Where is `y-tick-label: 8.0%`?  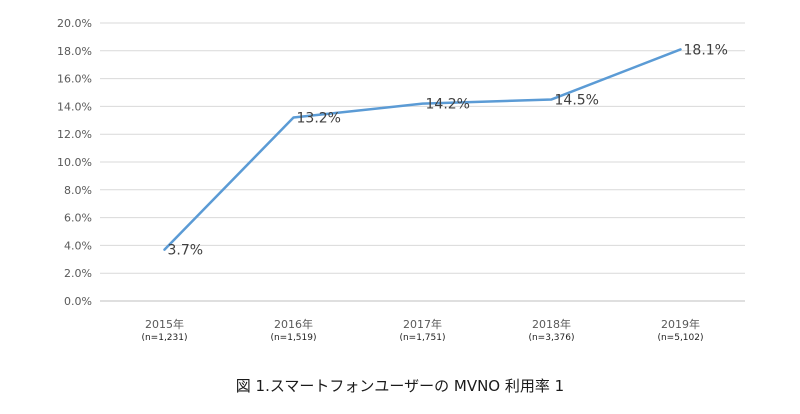 y-tick-label: 8.0% is located at coordinates (78, 190).